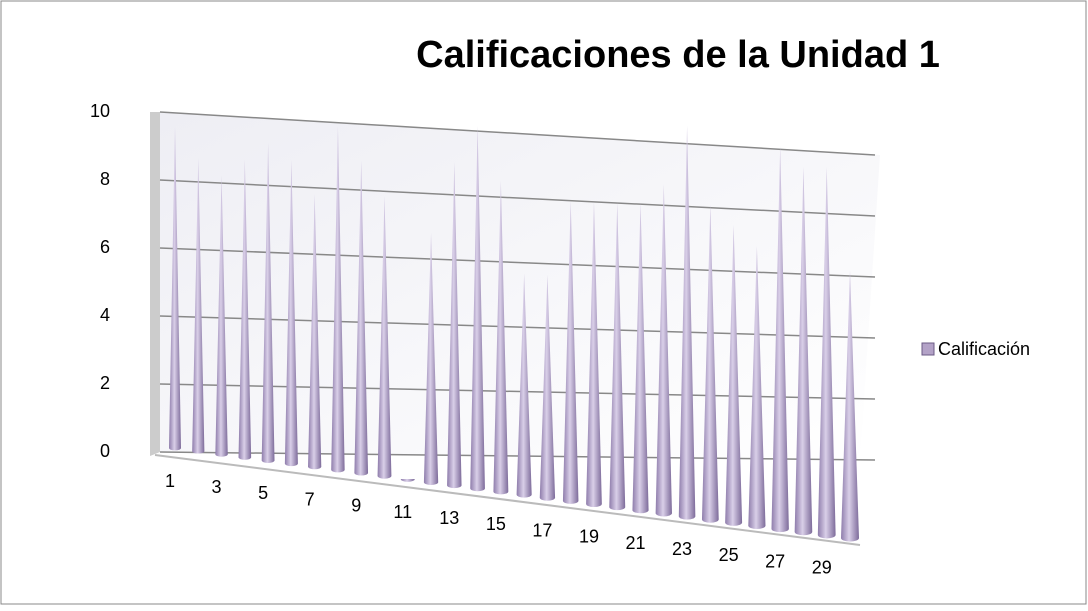 This screenshot has width=1088, height=611. I want to click on legend-swatch, so click(928, 349).